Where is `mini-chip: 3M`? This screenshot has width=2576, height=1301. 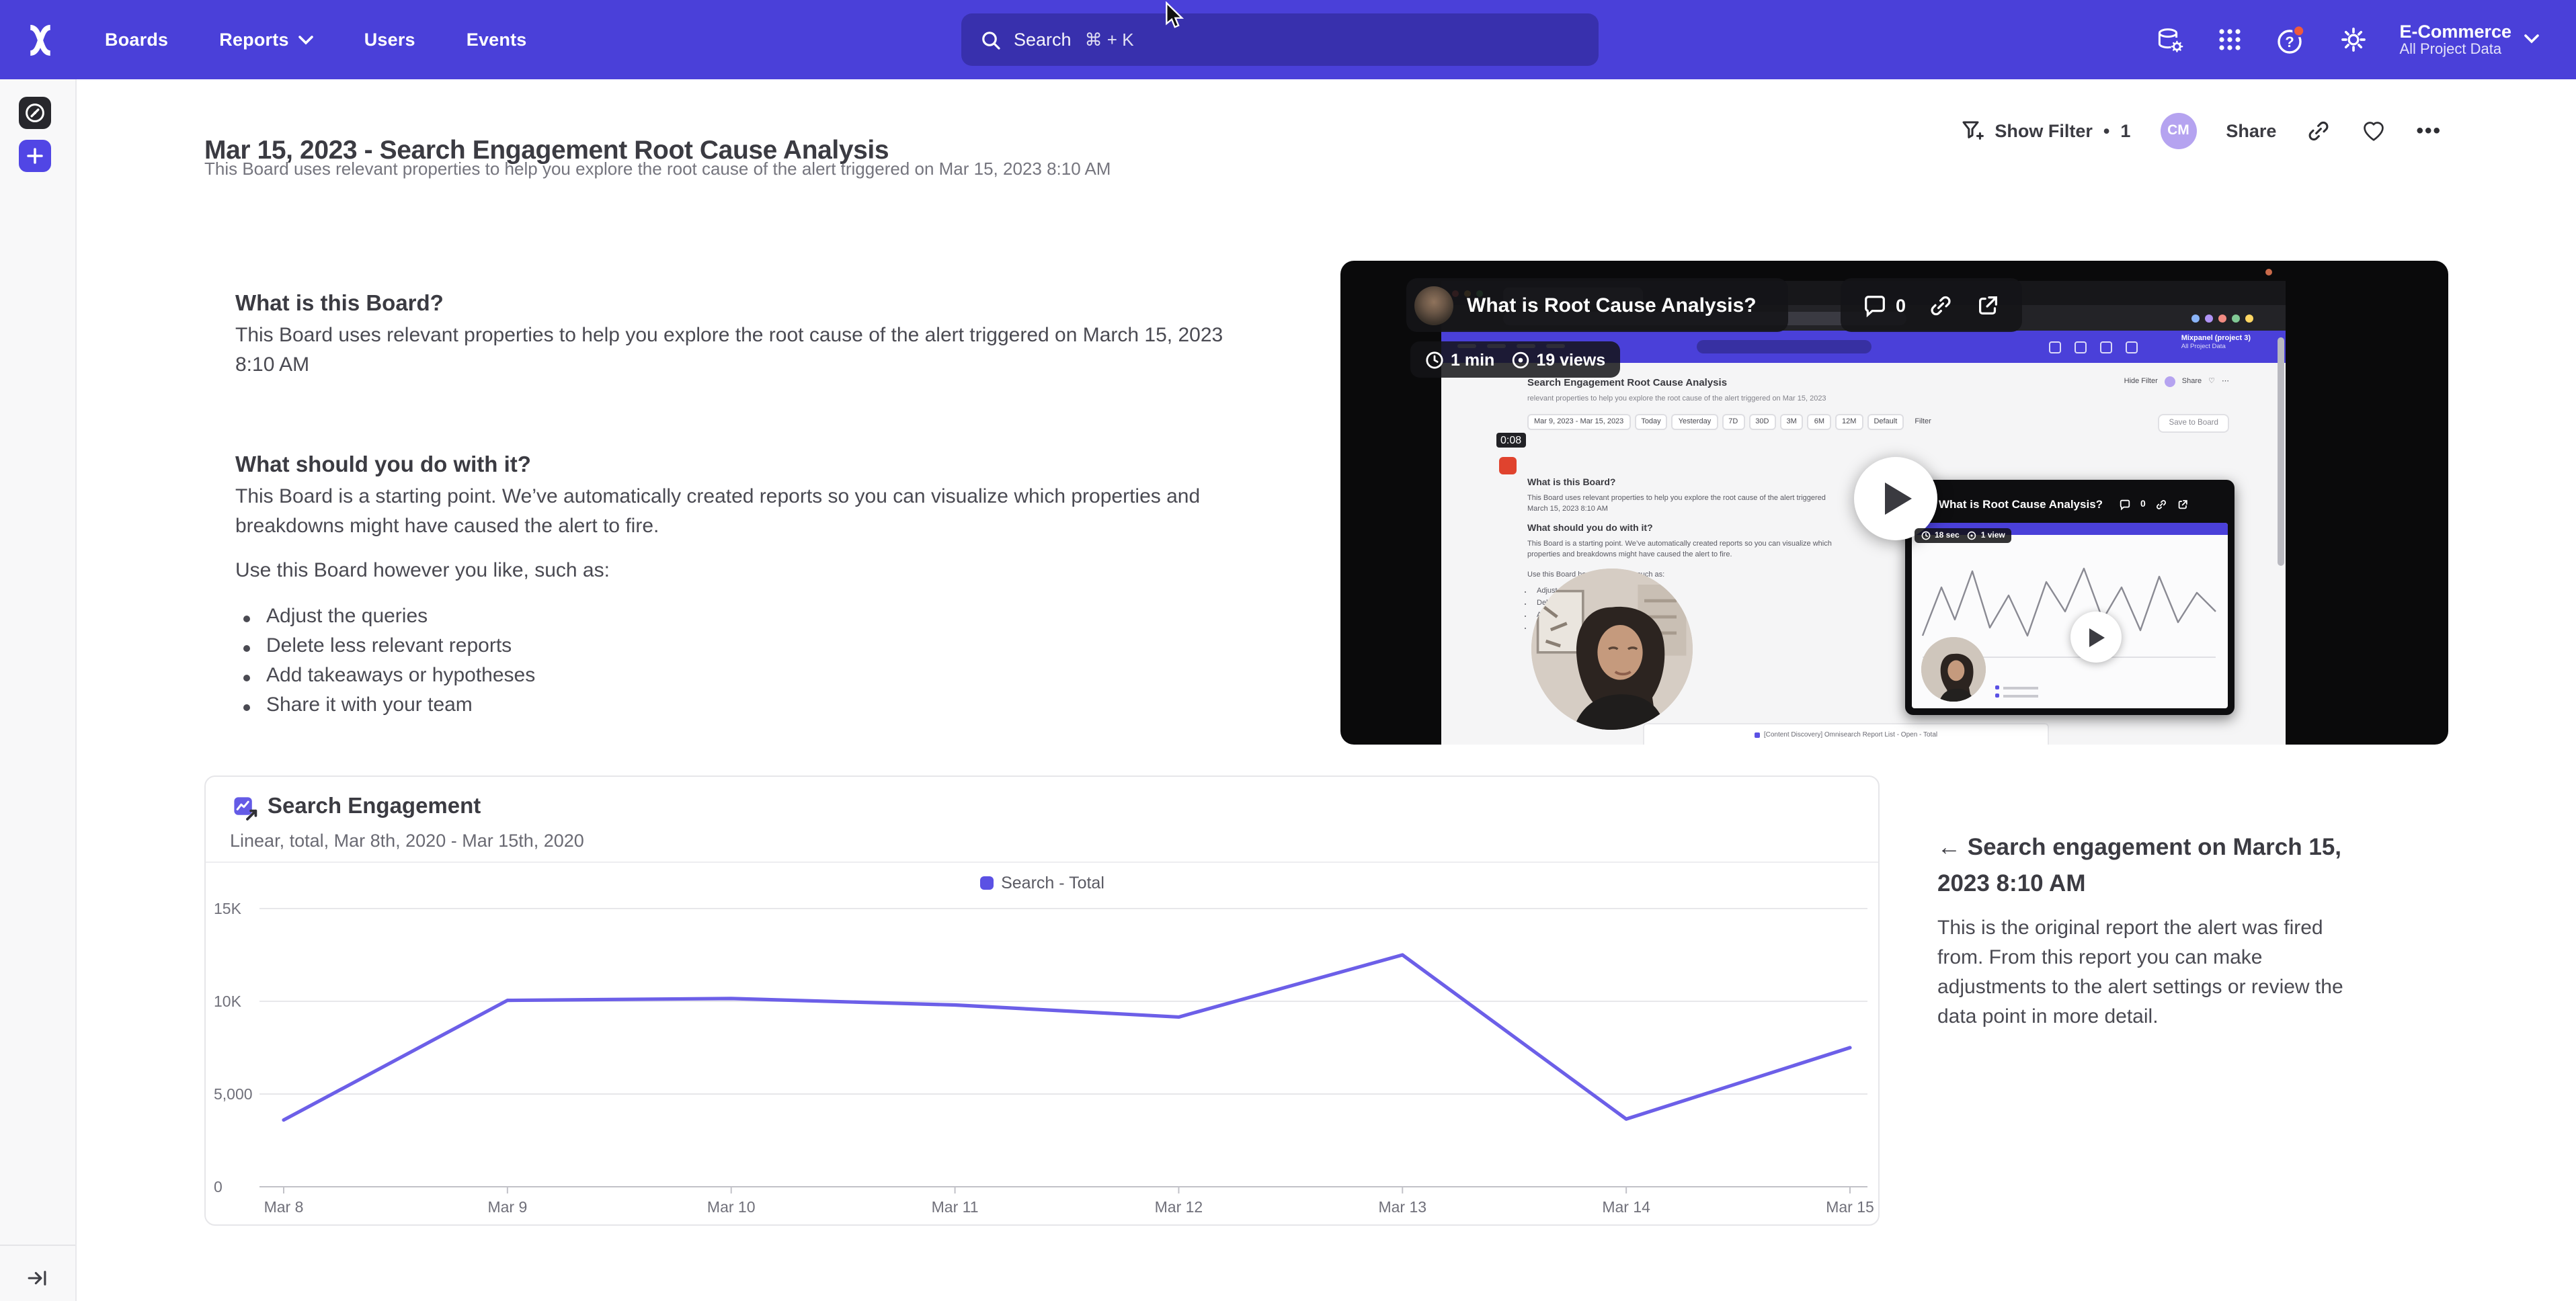
mini-chip: 3M is located at coordinates (1791, 422).